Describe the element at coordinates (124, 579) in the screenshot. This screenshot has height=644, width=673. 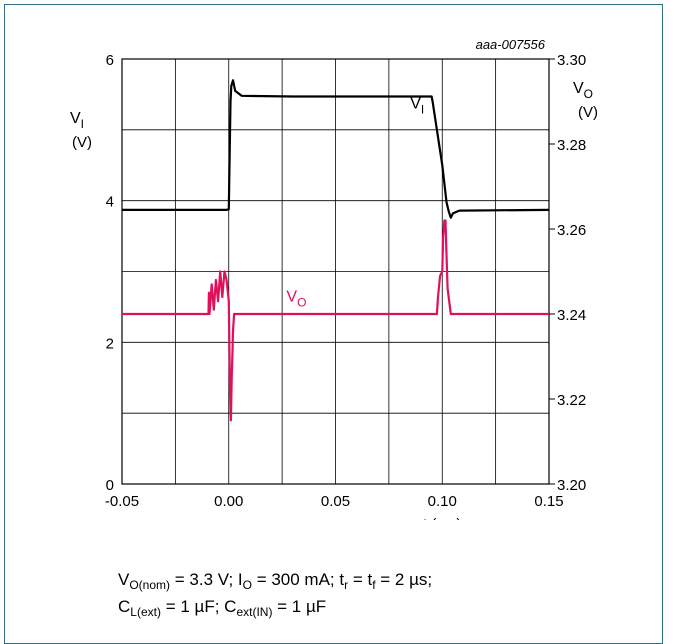
I see `caption-text: V` at that location.